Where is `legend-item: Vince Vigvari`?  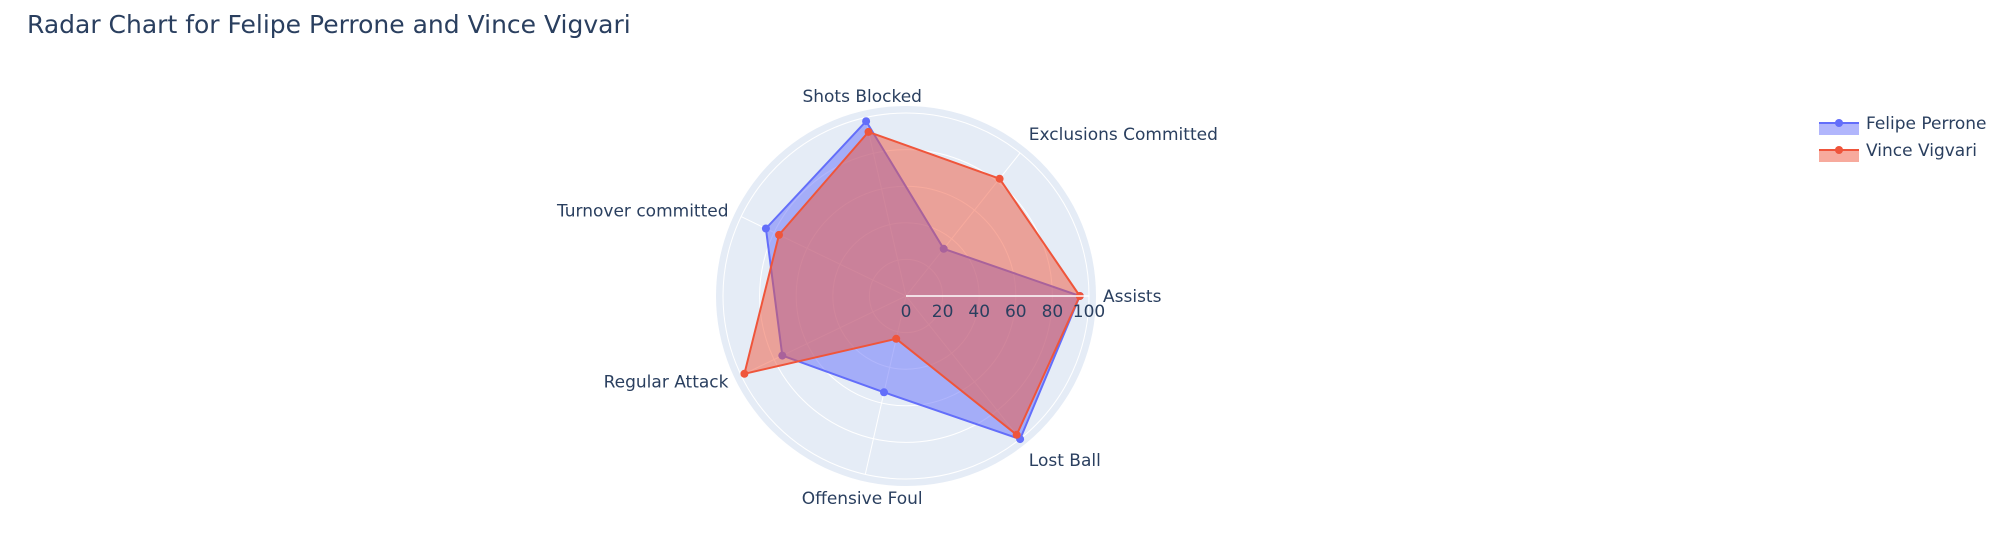
legend-item: Vince Vigvari is located at coordinates (1898, 151).